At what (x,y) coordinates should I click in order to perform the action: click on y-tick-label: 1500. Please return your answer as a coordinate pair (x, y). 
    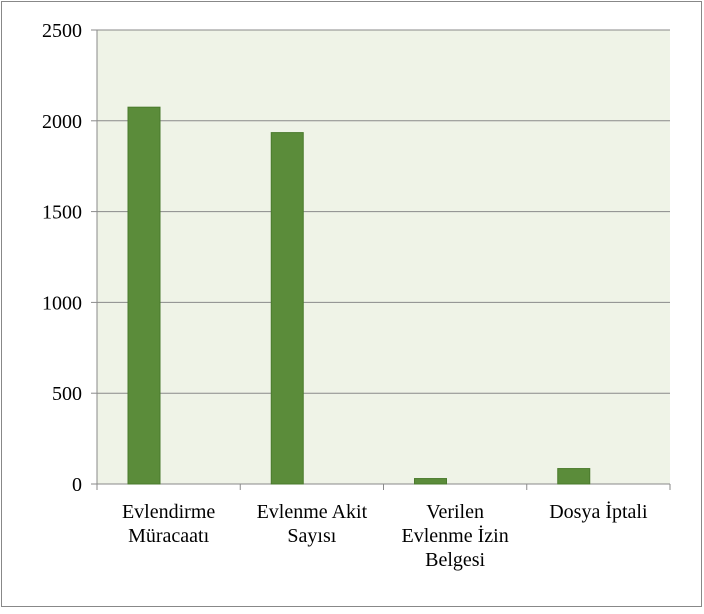
    Looking at the image, I should click on (62, 213).